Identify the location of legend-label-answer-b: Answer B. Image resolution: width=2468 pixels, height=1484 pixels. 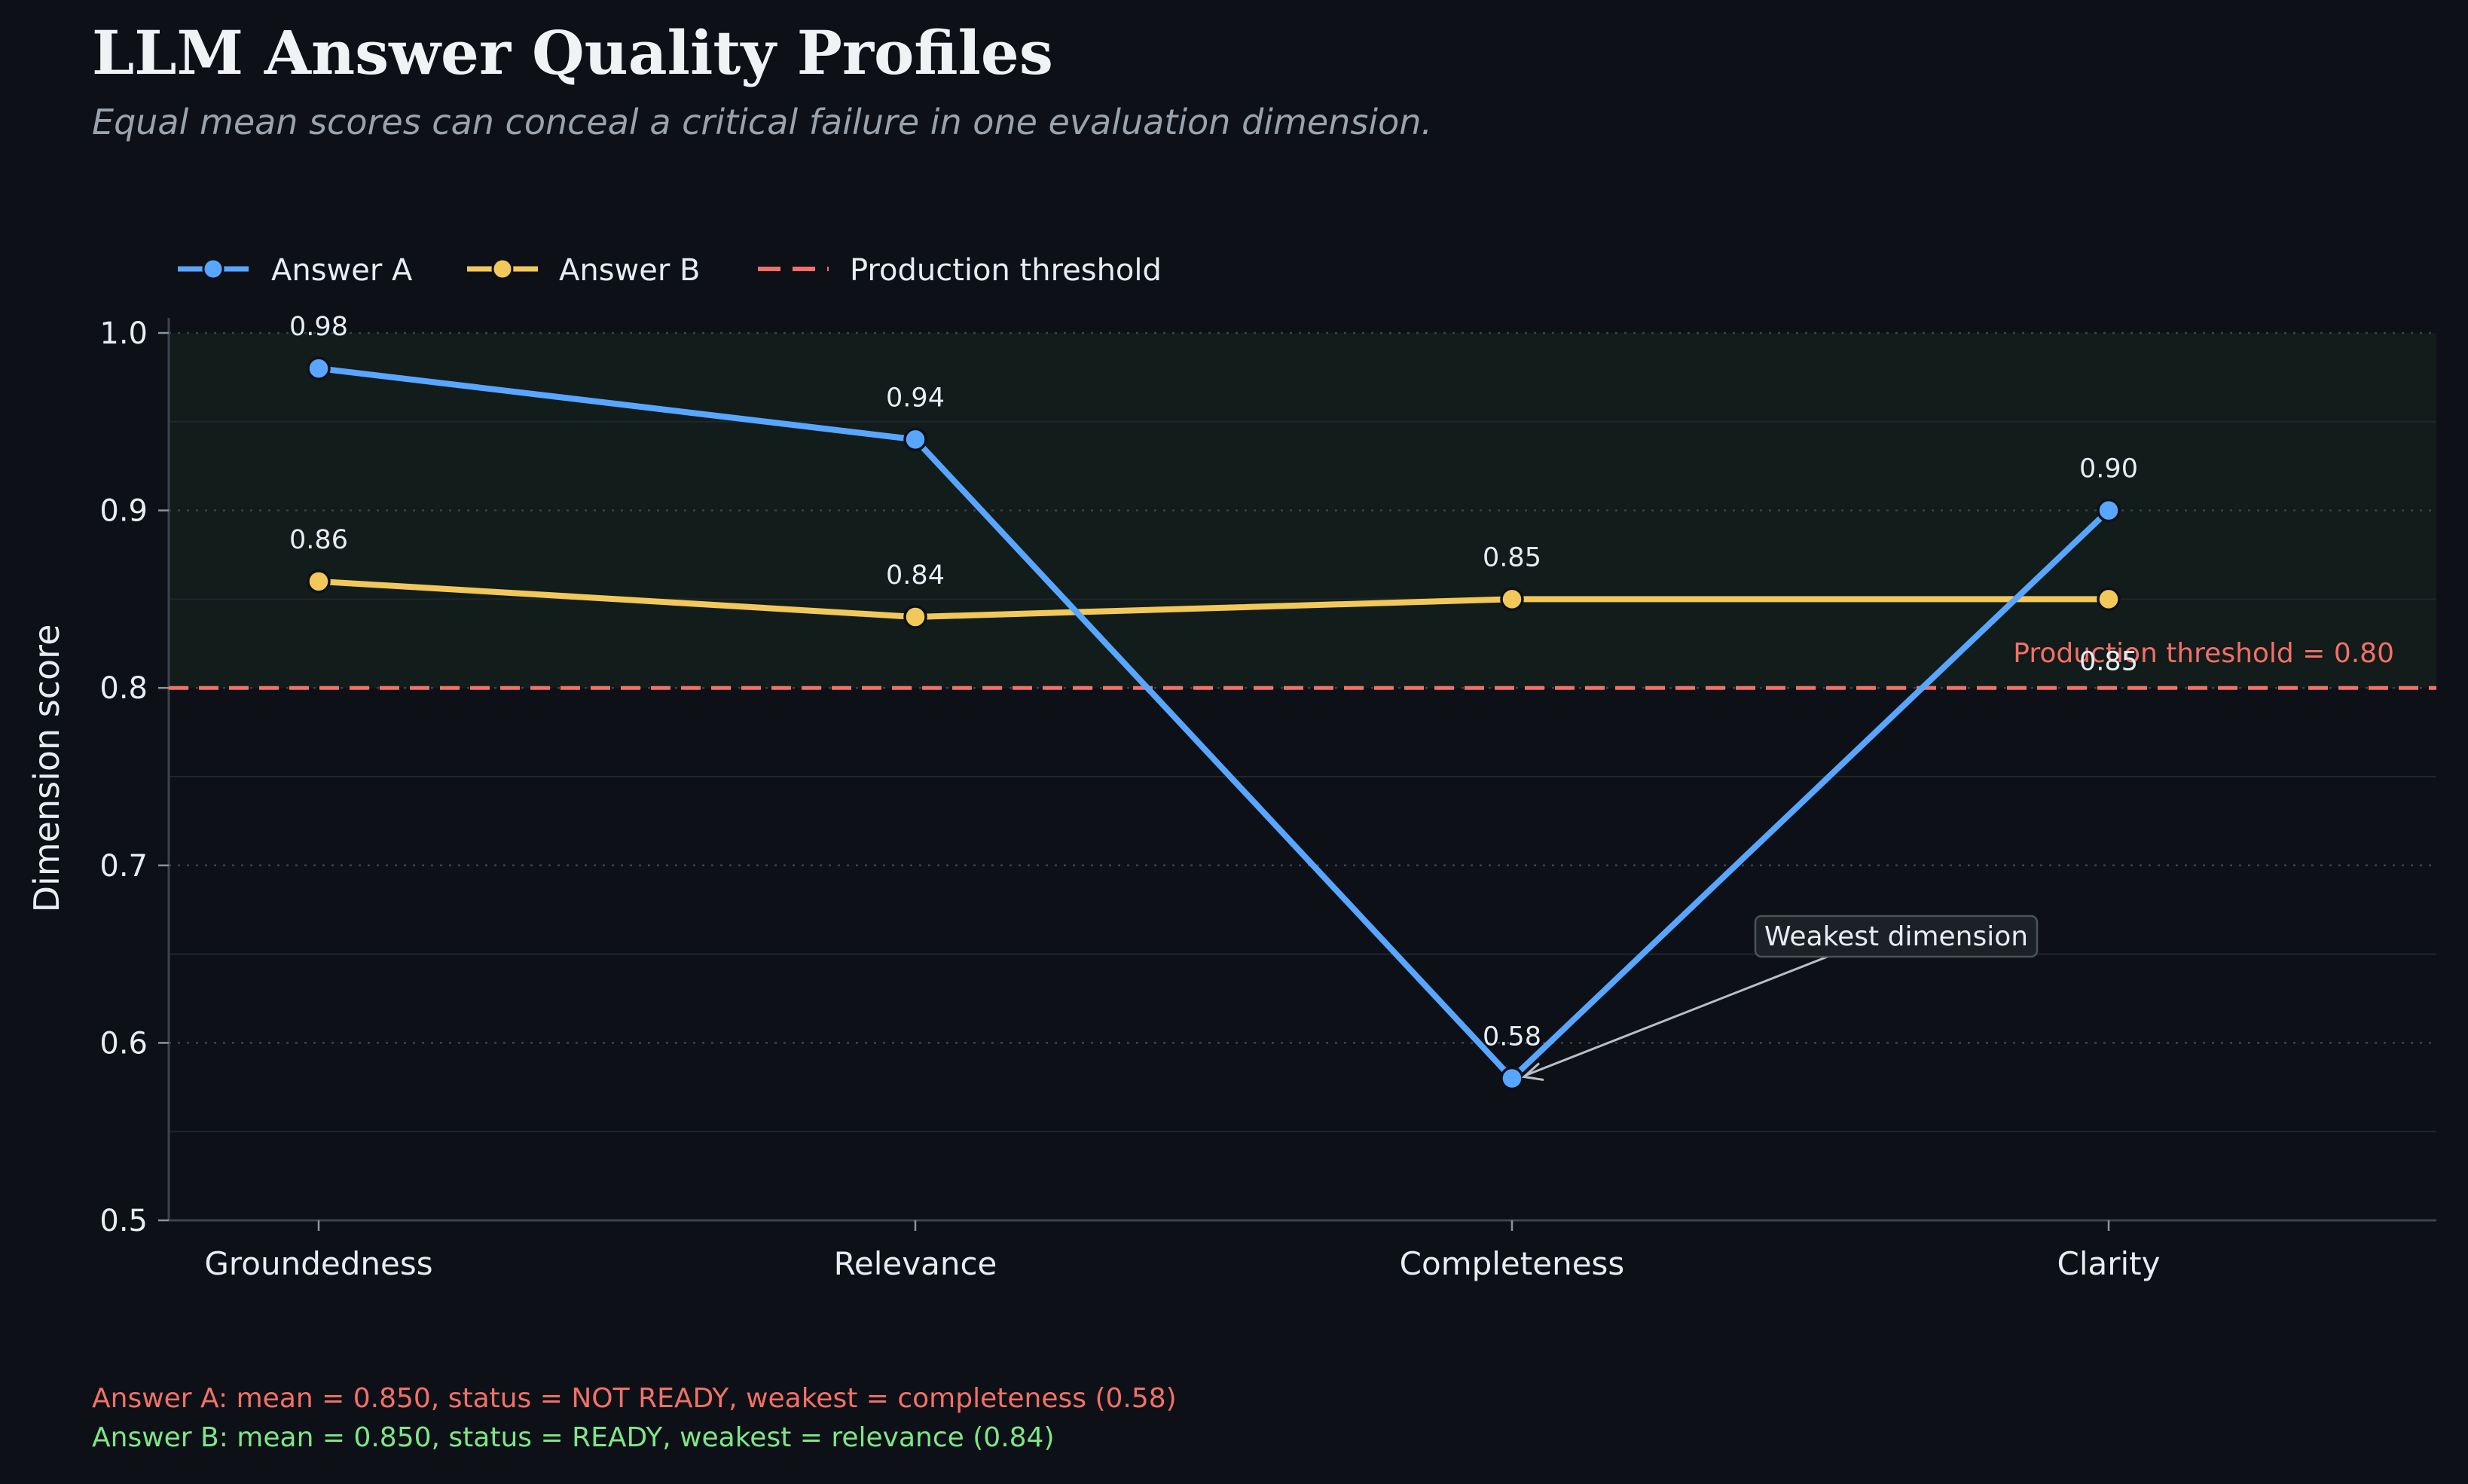
(629, 270).